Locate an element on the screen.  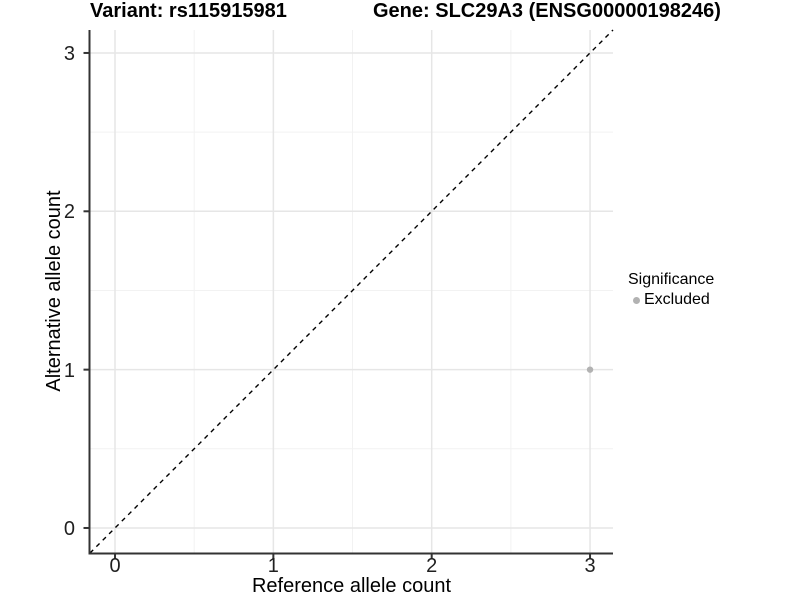
x-tick-label: 0 is located at coordinates (115, 566).